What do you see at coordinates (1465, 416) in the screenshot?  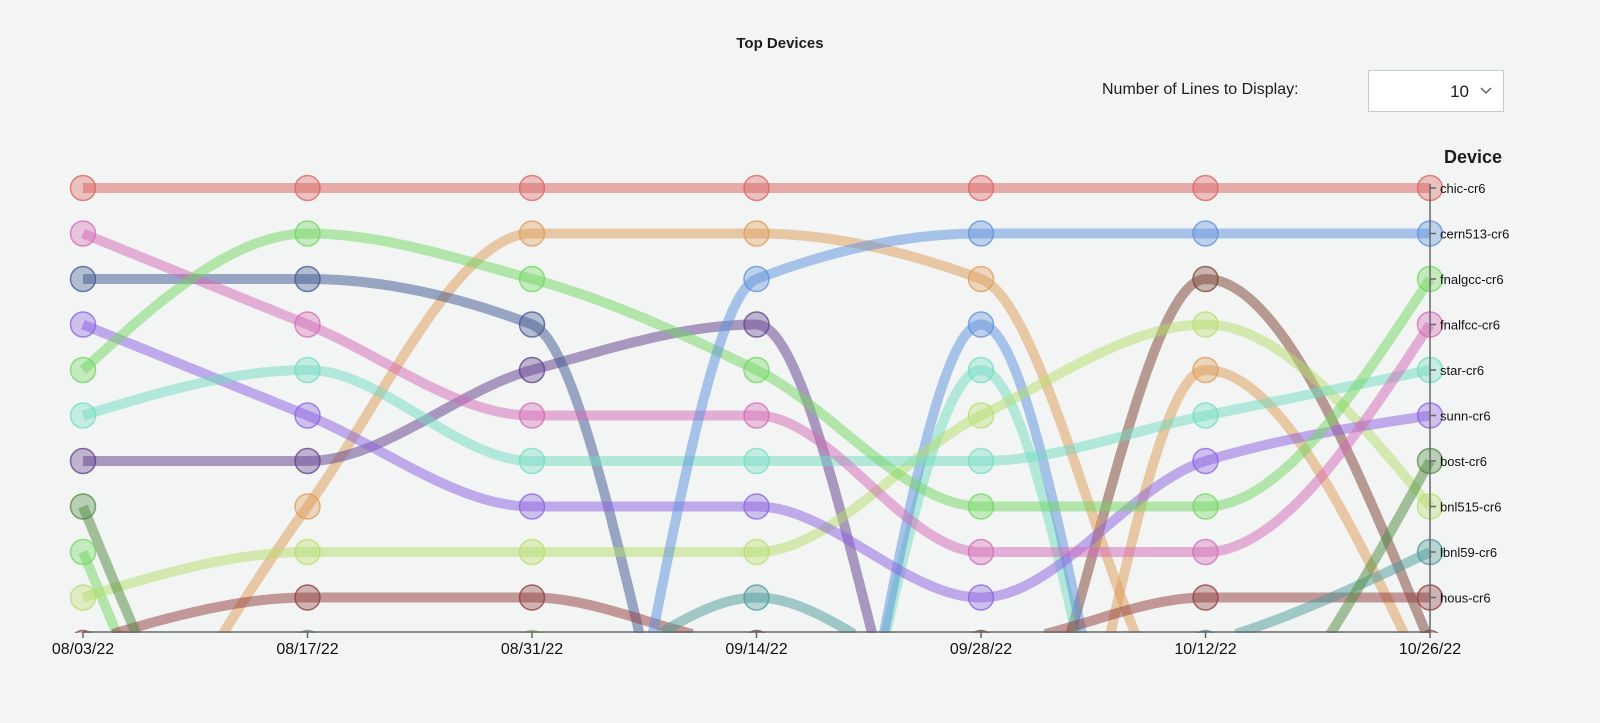 I see `device-label: sunn-cr6` at bounding box center [1465, 416].